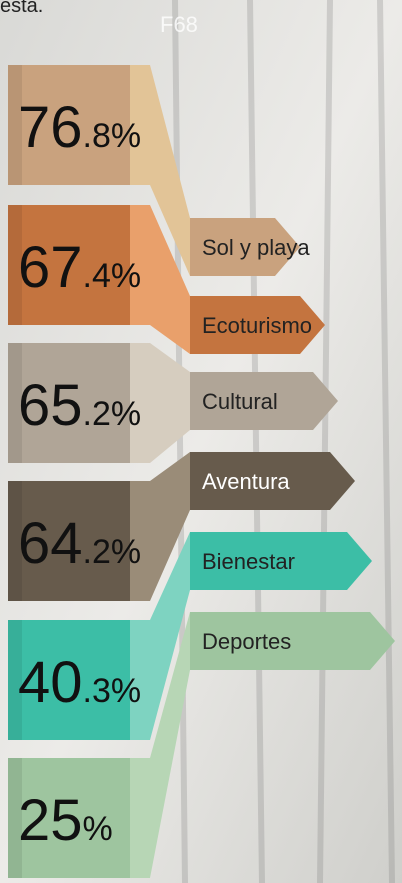  What do you see at coordinates (79, 127) in the screenshot?
I see `percentage: 76.8%` at bounding box center [79, 127].